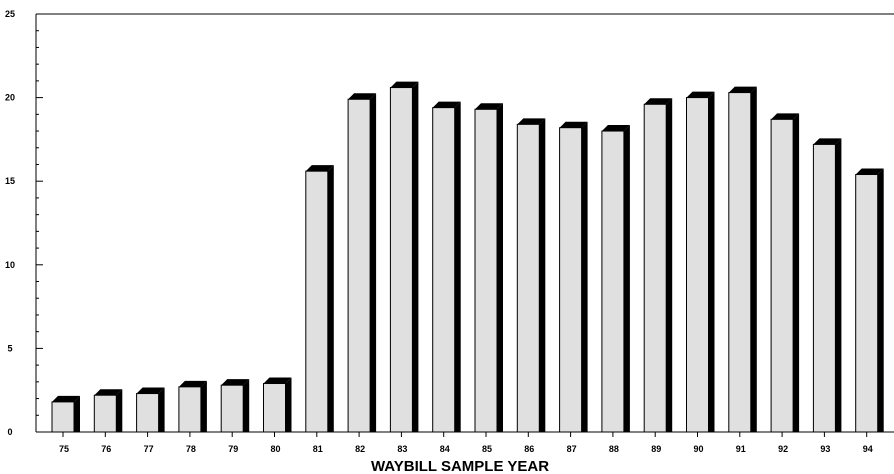 The image size is (894, 474). What do you see at coordinates (572, 449) in the screenshot?
I see `x-tick-label: 87` at bounding box center [572, 449].